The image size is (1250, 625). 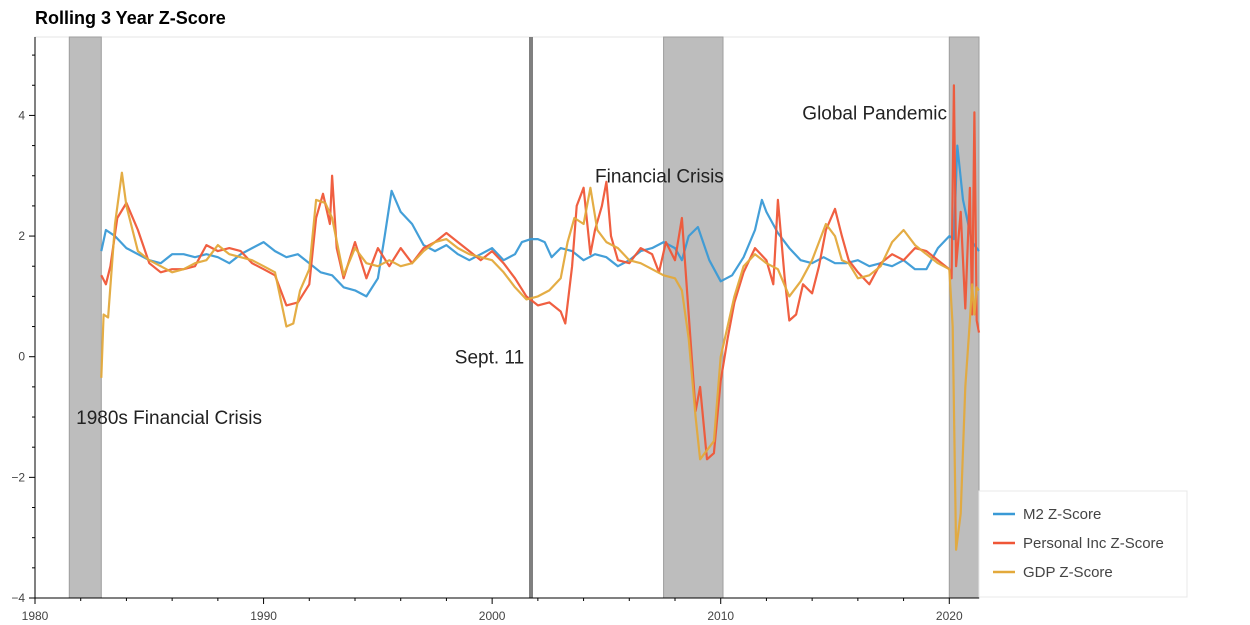 What do you see at coordinates (21, 357) in the screenshot?
I see `y-tick-label: 0` at bounding box center [21, 357].